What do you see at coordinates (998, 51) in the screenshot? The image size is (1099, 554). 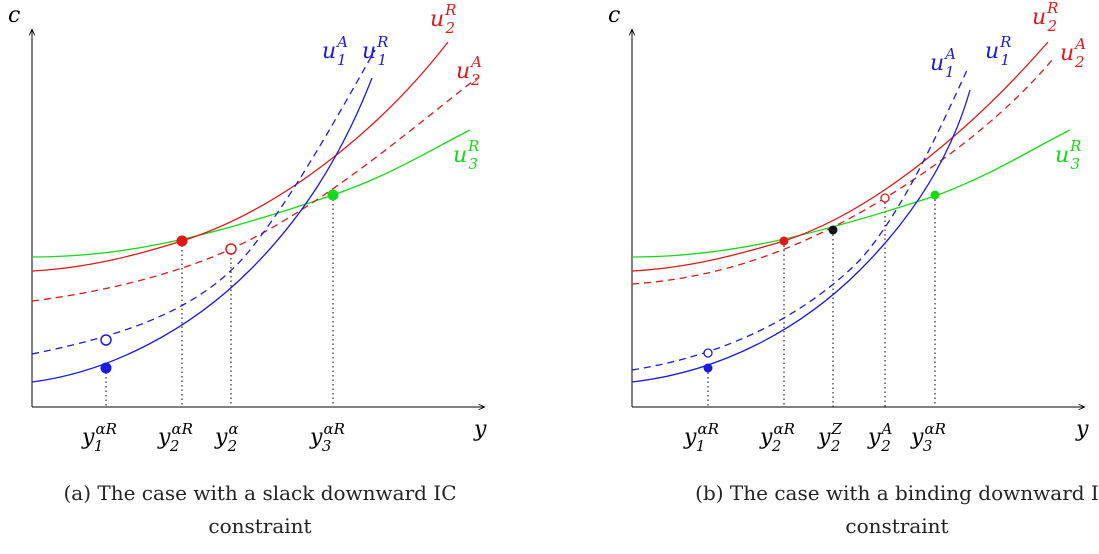 I see `panel-b-label-u1R: uR 1` at bounding box center [998, 51].